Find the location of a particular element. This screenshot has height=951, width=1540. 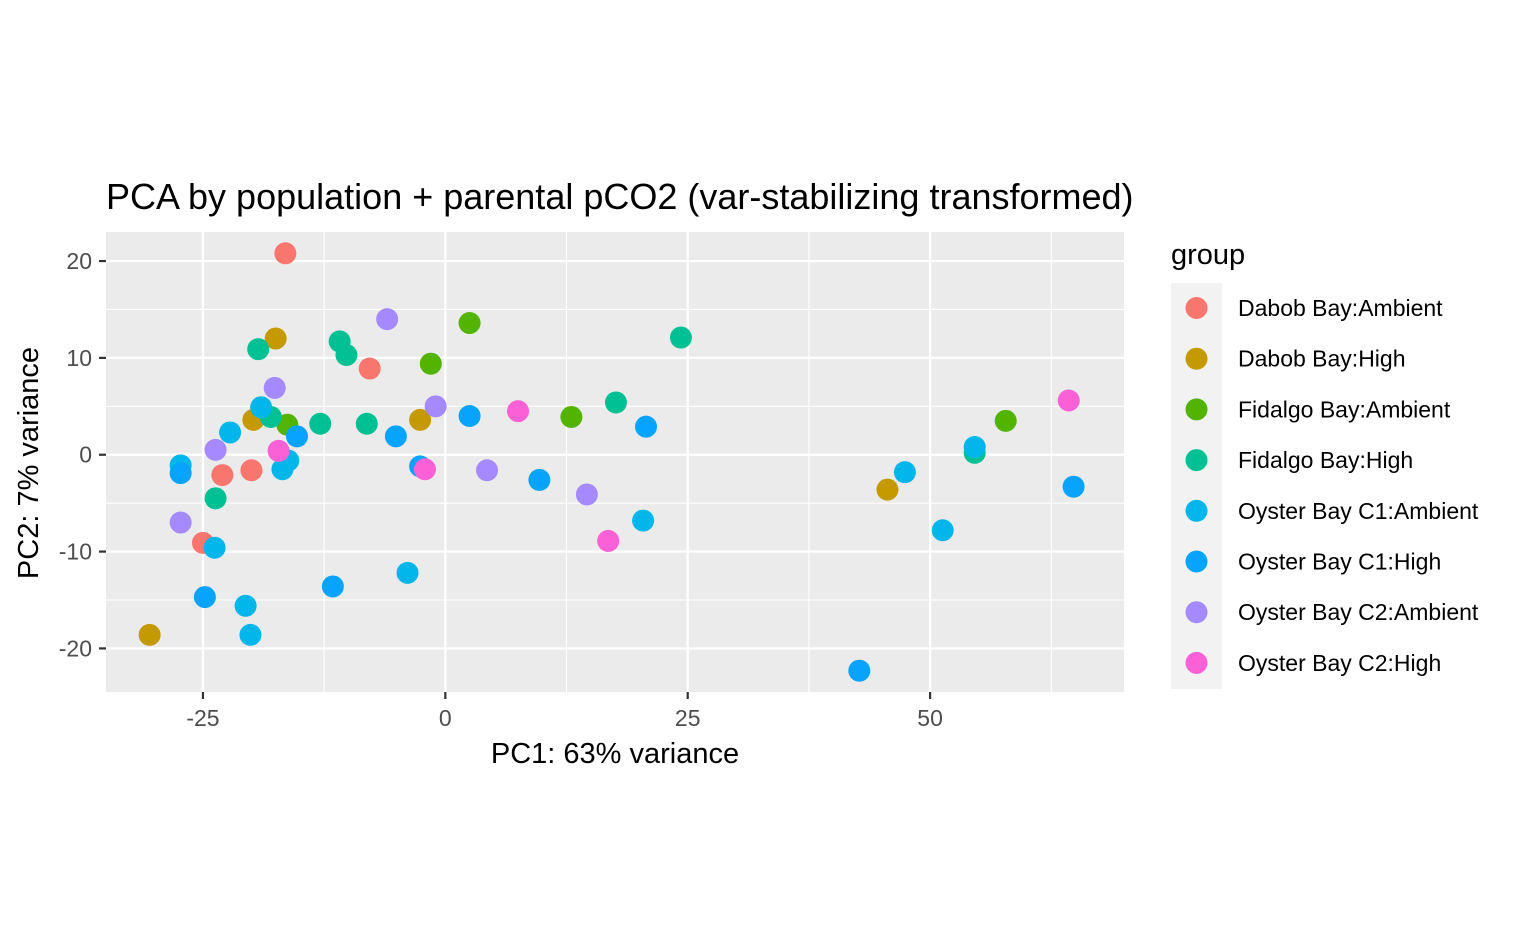

legend-label: Oyster Bay C1:Ambient is located at coordinates (1358, 511).